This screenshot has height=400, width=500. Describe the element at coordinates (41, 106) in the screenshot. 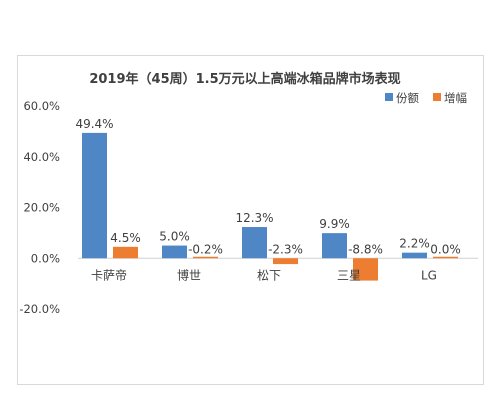

I see `y-tick-label: 60.0%` at that location.